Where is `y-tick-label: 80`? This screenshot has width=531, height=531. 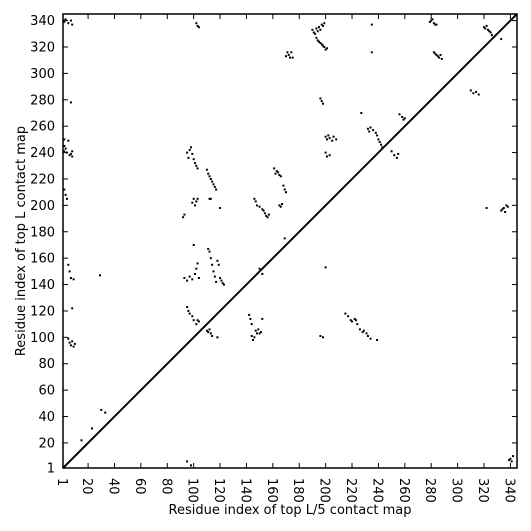 y-tick-label: 80 is located at coordinates (46, 364).